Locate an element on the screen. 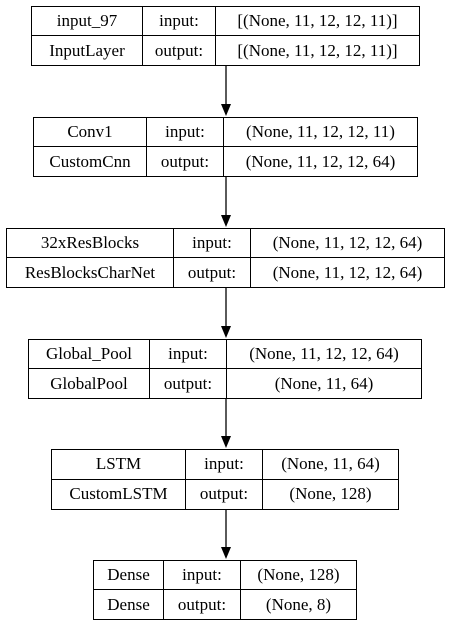 The width and height of the screenshot is (449, 627). edge-Global_Pool-to-LSTM is located at coordinates (226, 423).